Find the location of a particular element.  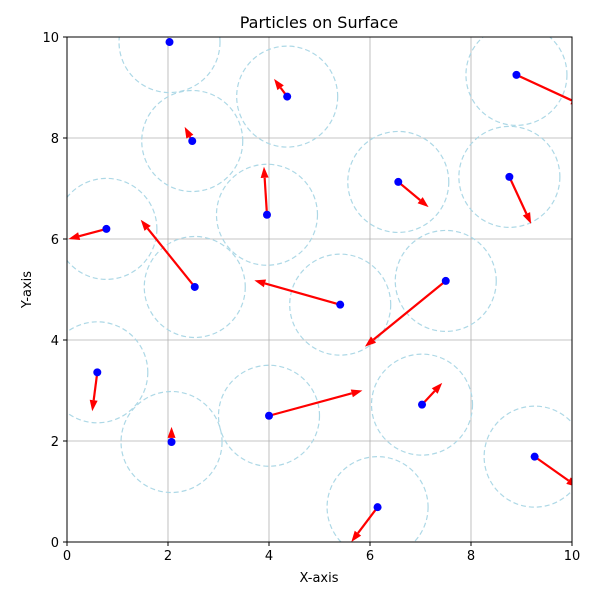

y-tick-label: 2 is located at coordinates (55, 442).